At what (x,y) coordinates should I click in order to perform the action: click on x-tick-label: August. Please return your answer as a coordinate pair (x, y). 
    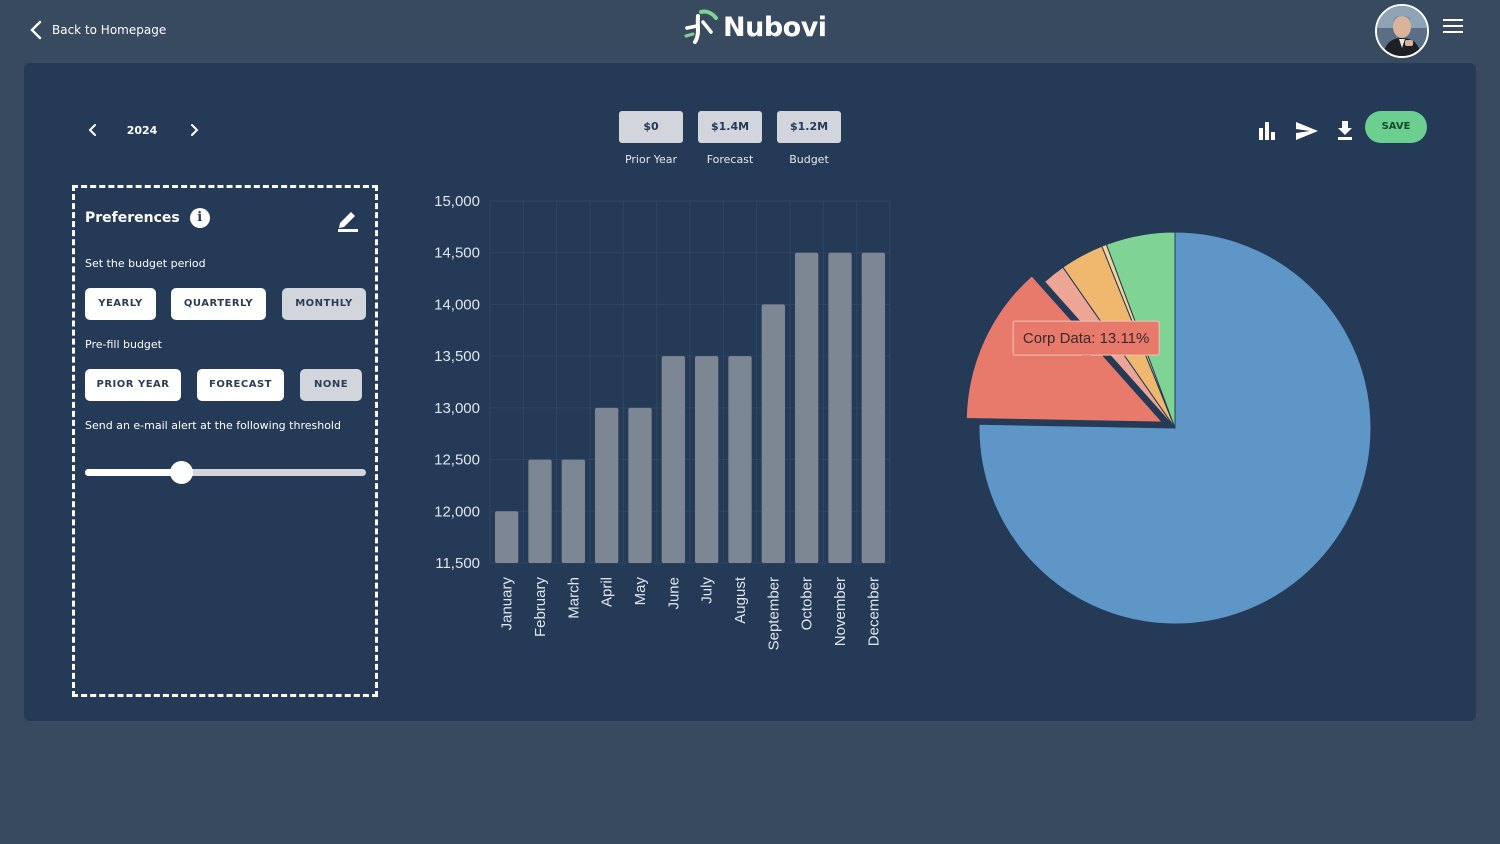
    Looking at the image, I should click on (740, 600).